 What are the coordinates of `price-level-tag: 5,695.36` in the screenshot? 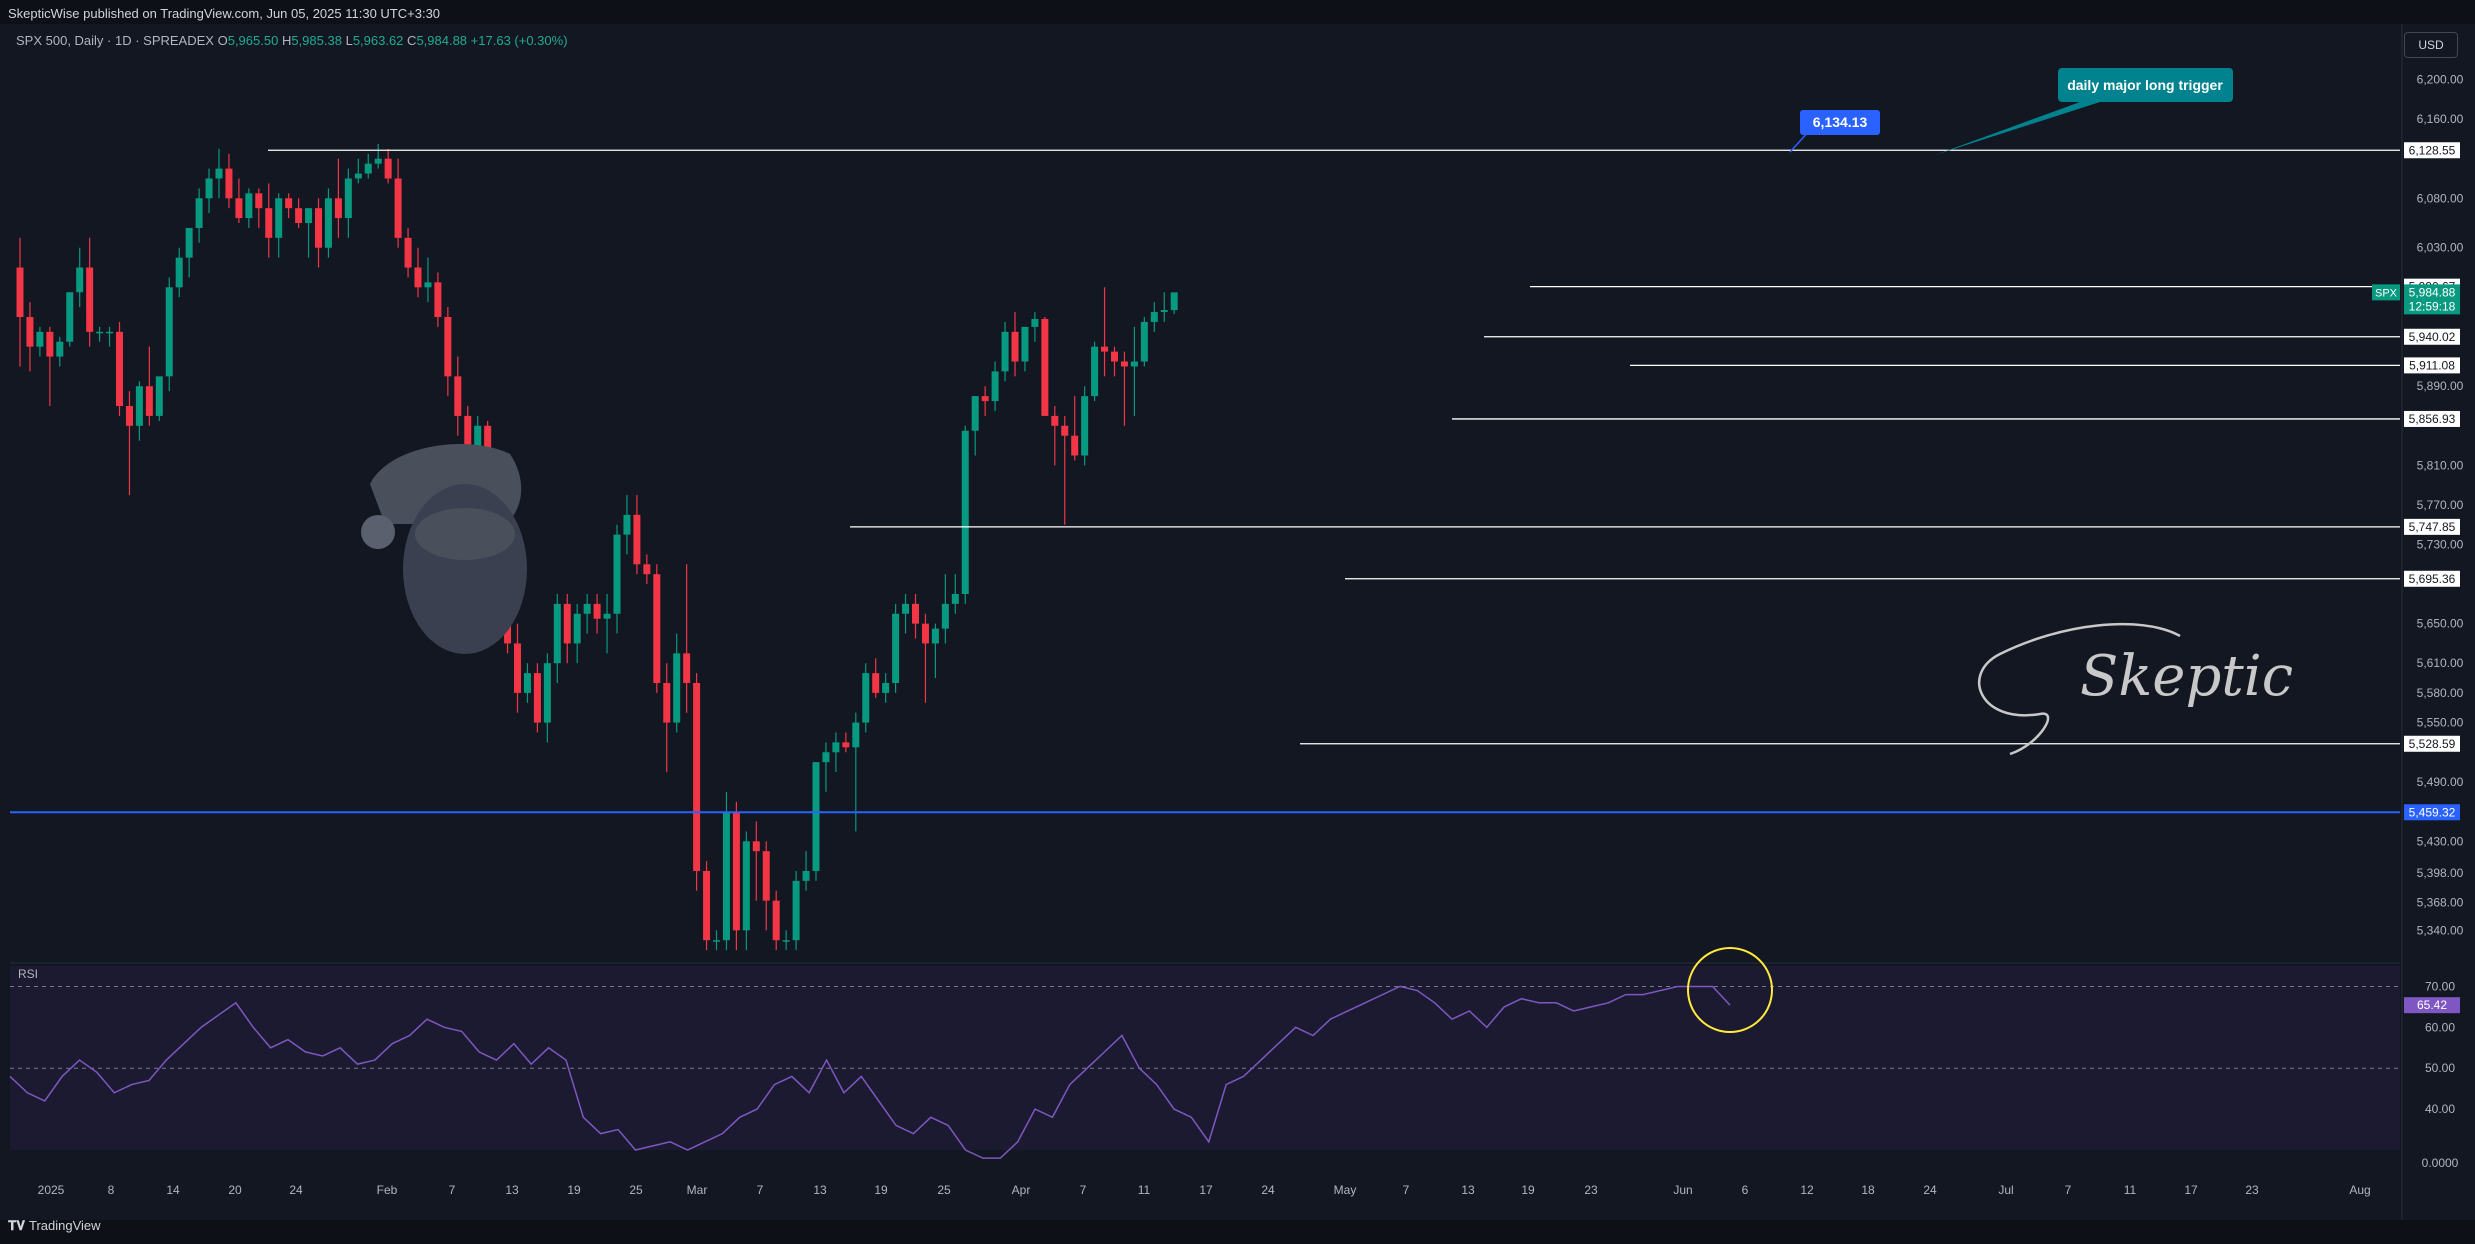 It's located at (2432, 579).